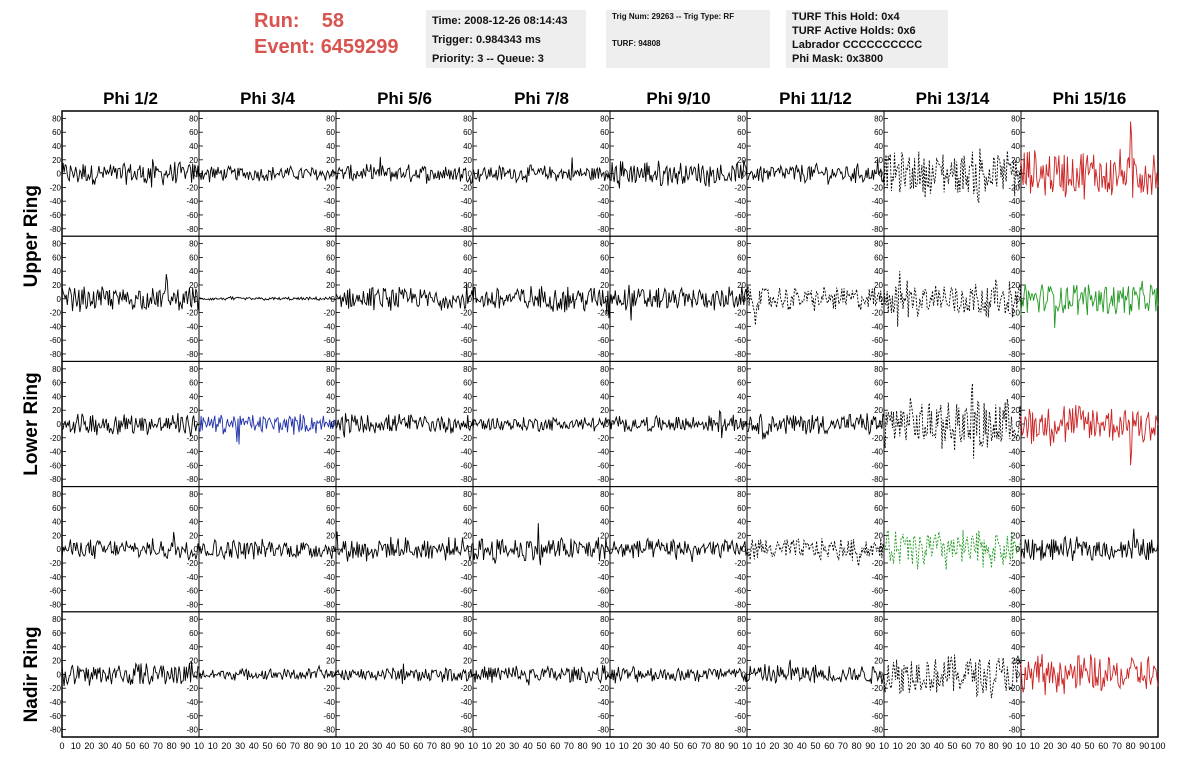 This screenshot has width=1196, height=772. What do you see at coordinates (673, 16) in the screenshot?
I see `trig-num-line: Trig Num: 29263 -- Trig Type: RF` at bounding box center [673, 16].